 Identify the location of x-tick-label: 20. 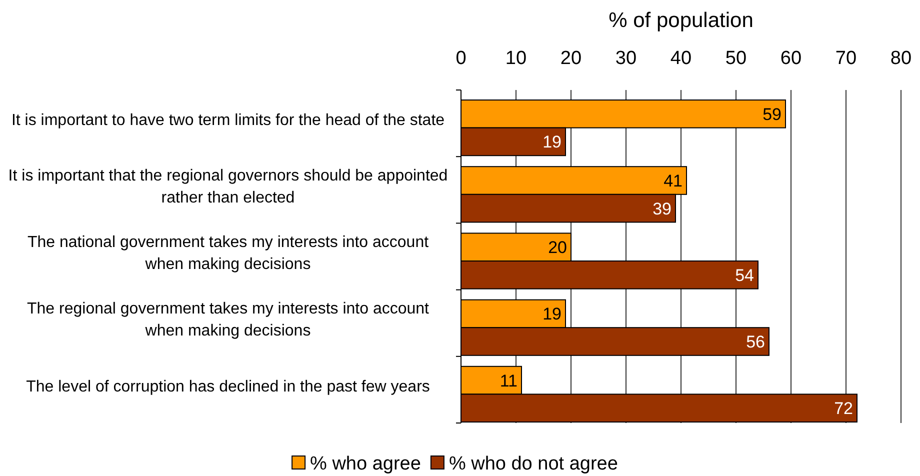
(571, 58).